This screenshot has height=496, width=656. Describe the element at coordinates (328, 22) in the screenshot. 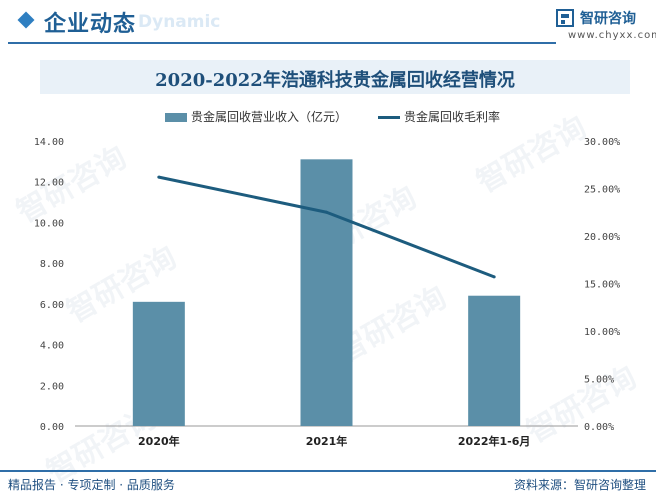

I see `page-header: 企业动态 Dynamic 智研咨询 www.chyxx.com` at that location.